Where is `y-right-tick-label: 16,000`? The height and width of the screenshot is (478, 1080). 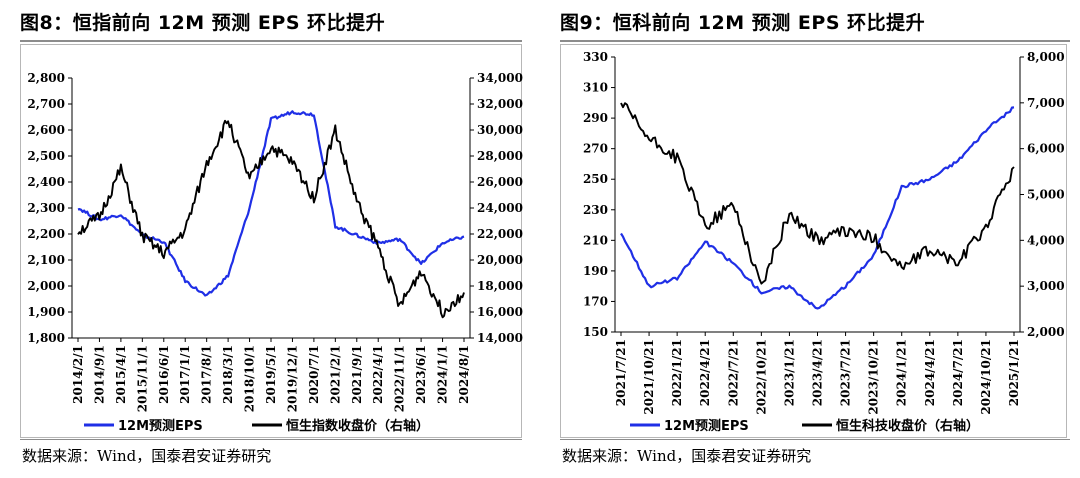
y-right-tick-label: 16,000 is located at coordinates (500, 312).